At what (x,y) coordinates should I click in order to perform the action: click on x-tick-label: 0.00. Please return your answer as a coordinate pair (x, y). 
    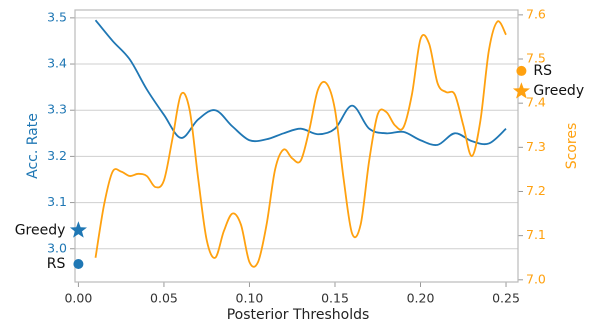
    Looking at the image, I should click on (78, 298).